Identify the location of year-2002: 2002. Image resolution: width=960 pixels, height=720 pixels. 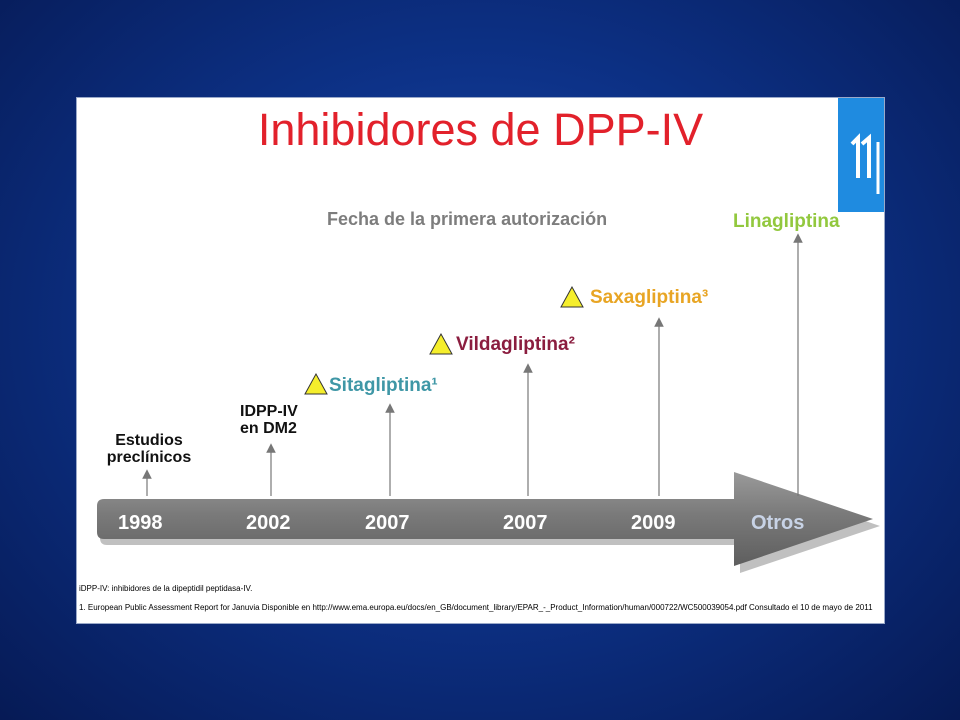
(268, 523).